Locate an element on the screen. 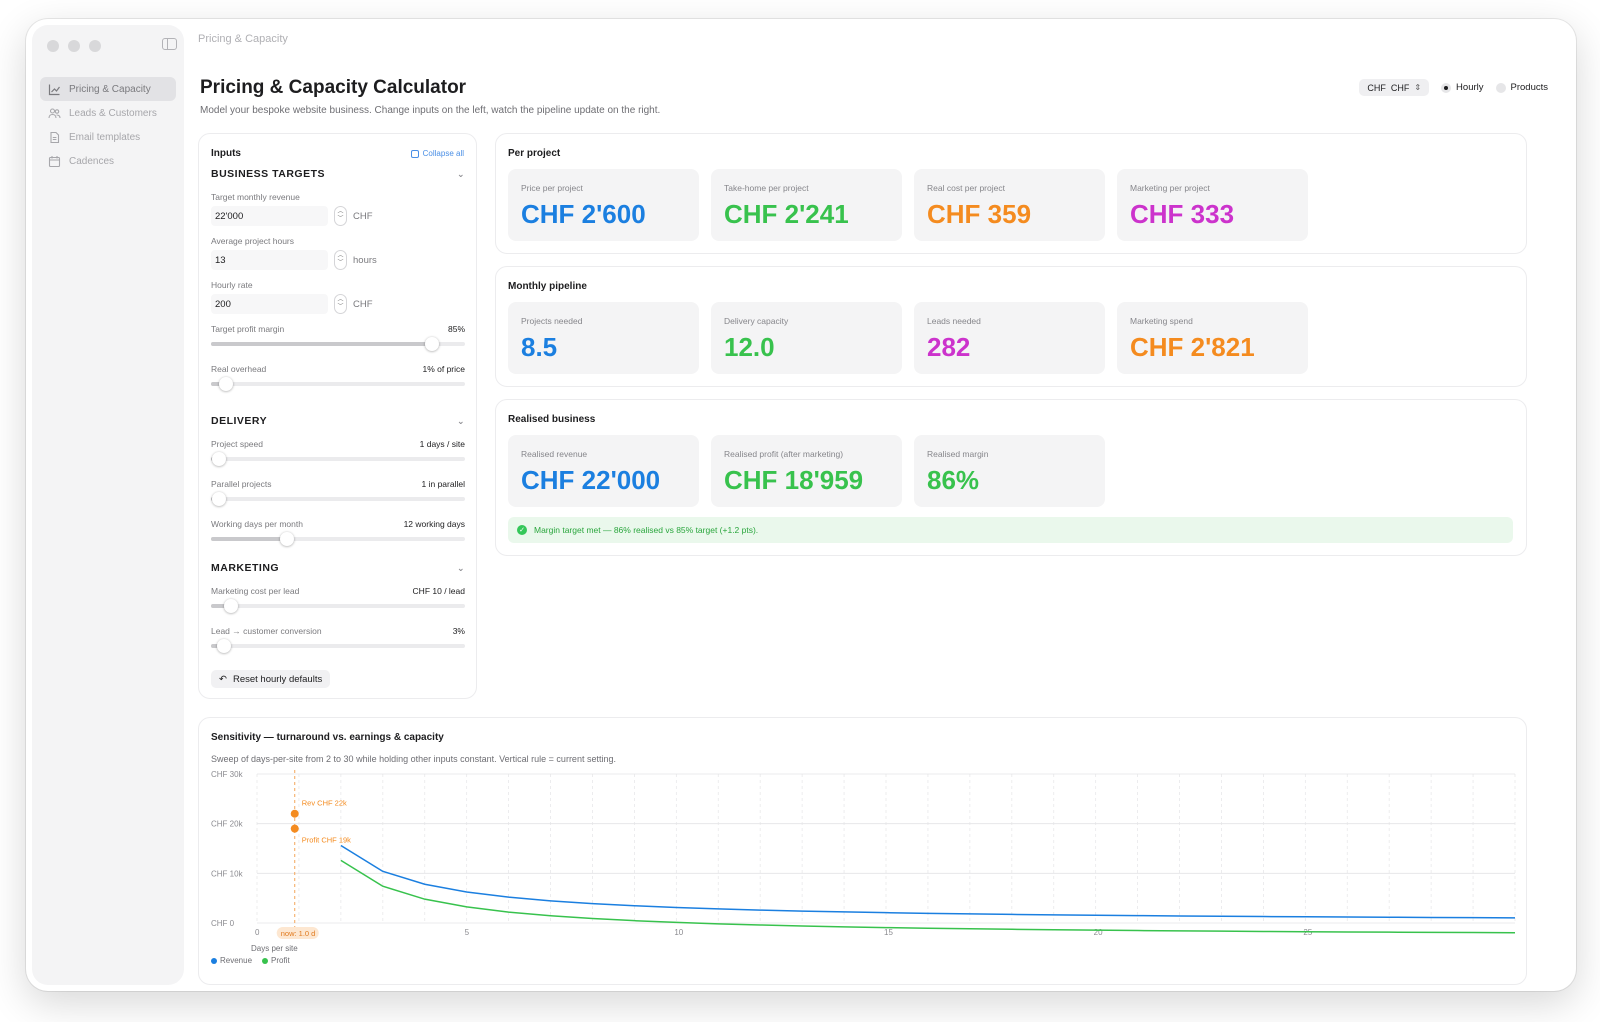  revenue-line is located at coordinates (928, 881).